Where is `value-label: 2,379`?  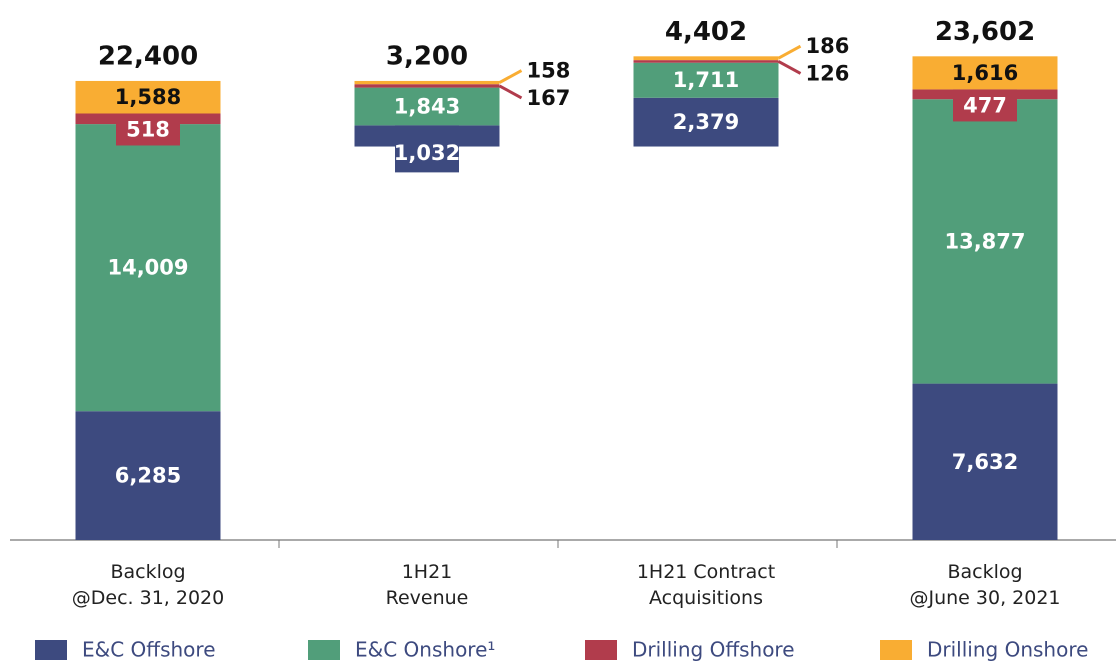
value-label: 2,379 is located at coordinates (706, 122).